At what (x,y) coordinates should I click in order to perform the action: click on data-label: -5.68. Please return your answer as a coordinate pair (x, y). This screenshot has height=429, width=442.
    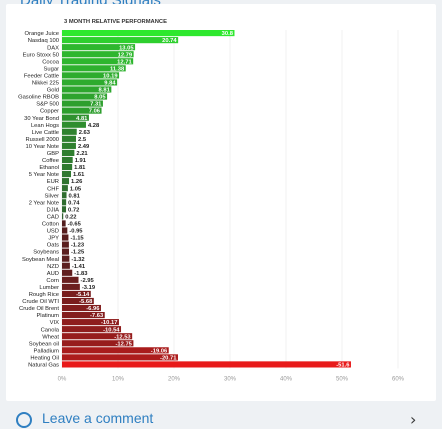
    Looking at the image, I should click on (86, 302).